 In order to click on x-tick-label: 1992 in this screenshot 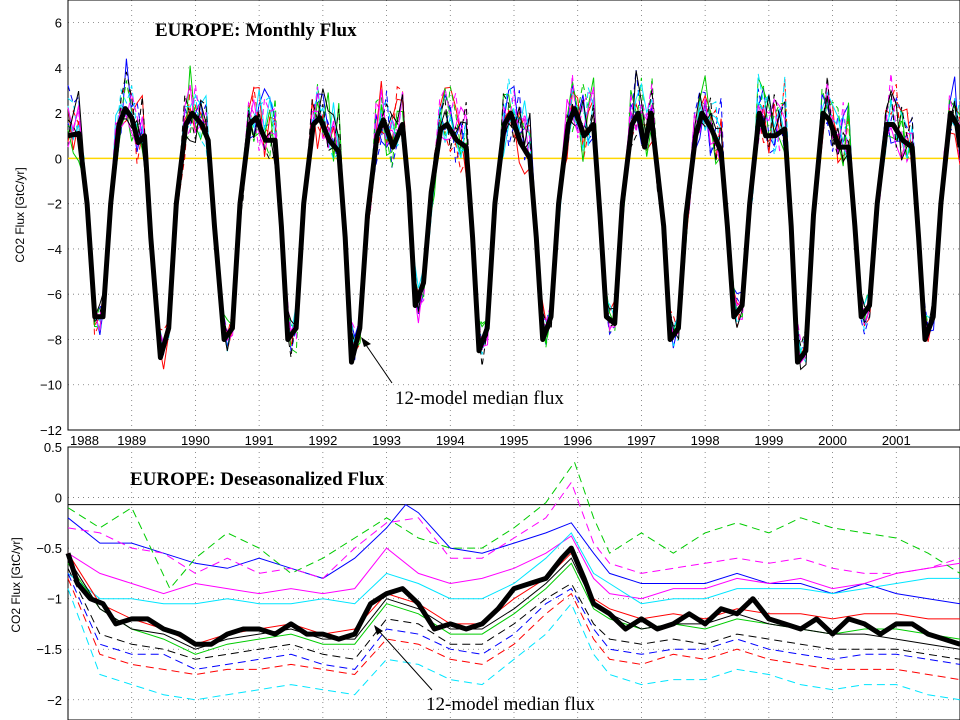, I will do `click(322, 440)`.